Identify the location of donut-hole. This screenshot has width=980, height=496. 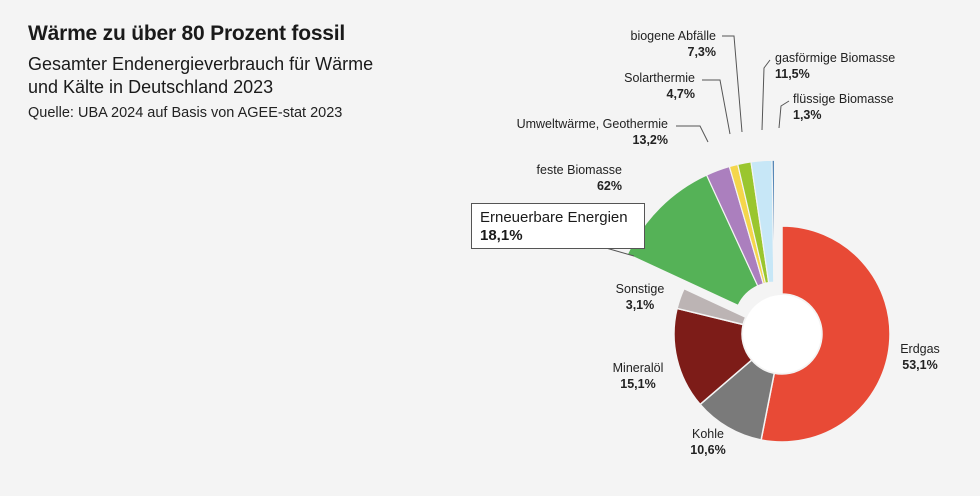
(782, 334).